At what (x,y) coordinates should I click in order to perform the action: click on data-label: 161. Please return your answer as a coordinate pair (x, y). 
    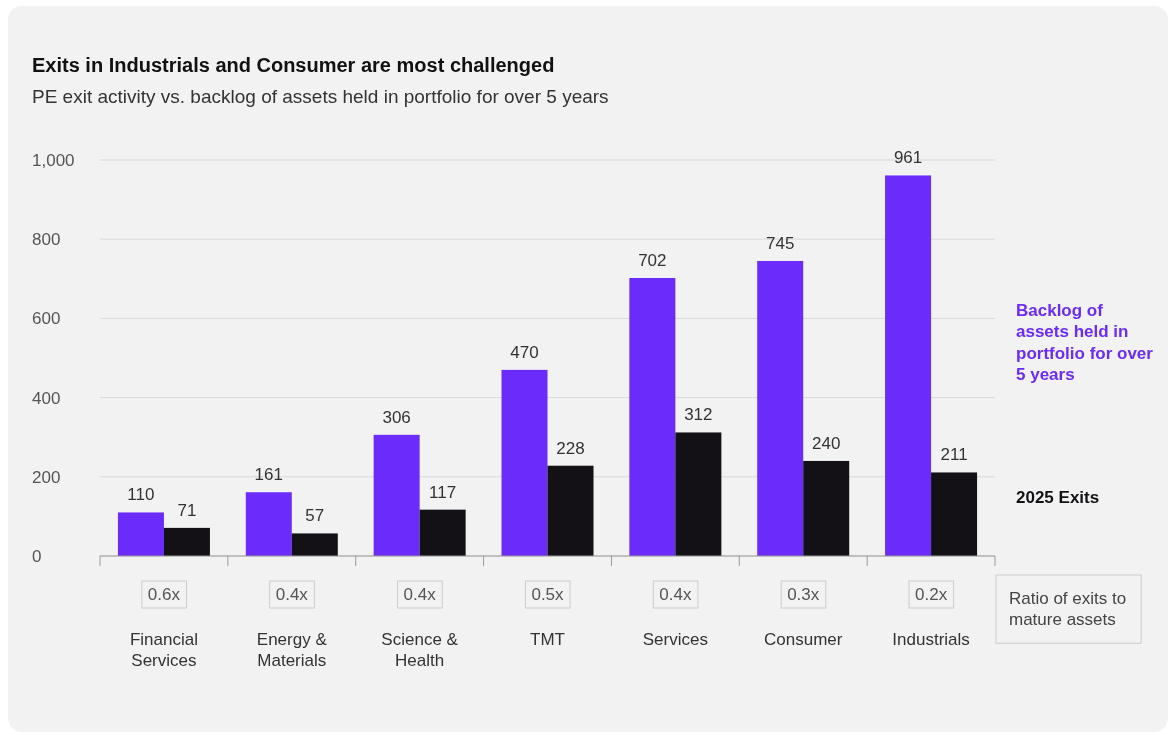
    Looking at the image, I should click on (268, 475).